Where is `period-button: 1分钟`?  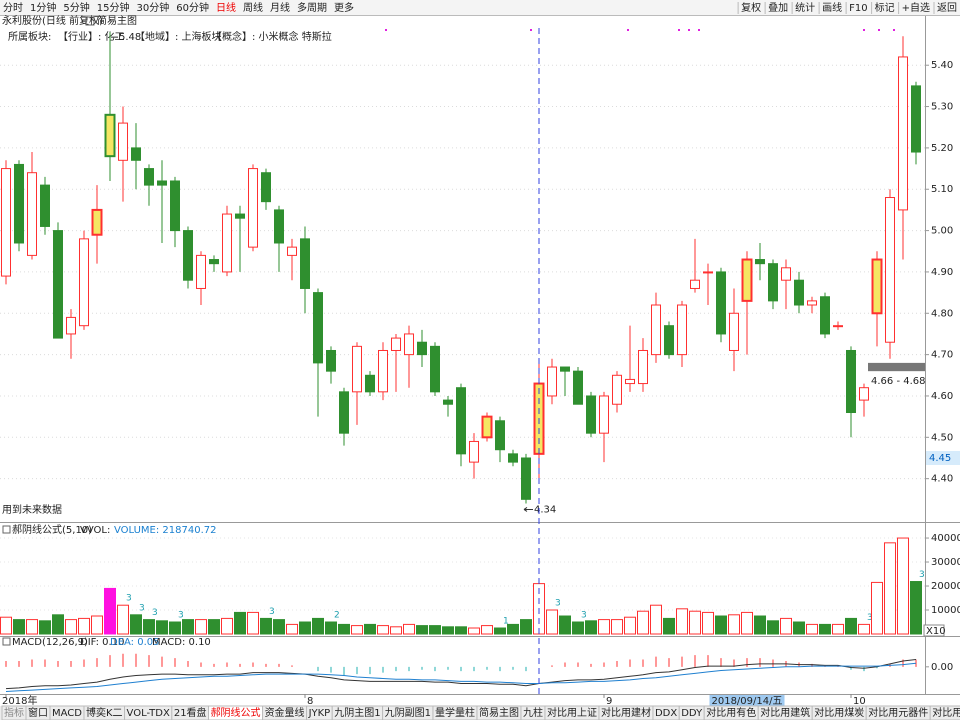 period-button: 1分钟 is located at coordinates (43, 7).